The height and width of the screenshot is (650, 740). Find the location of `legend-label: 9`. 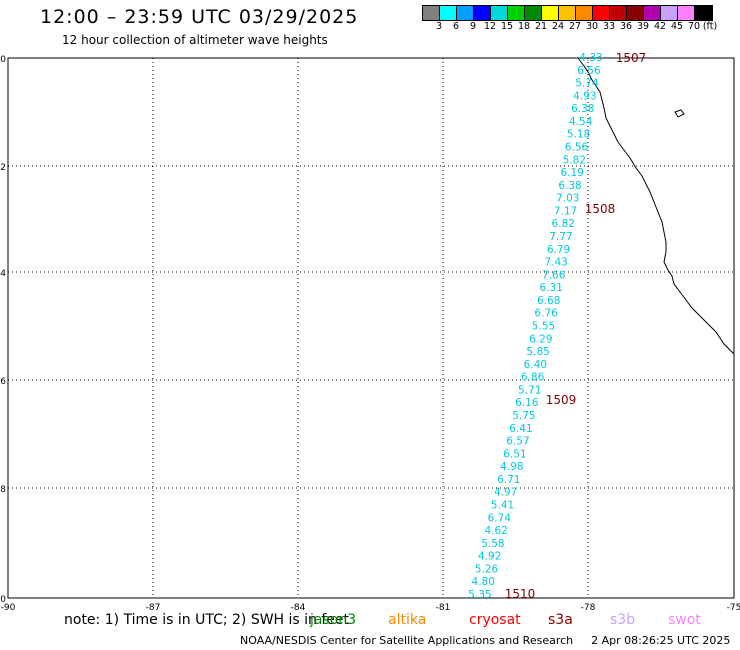

legend-label: 9 is located at coordinates (473, 26).